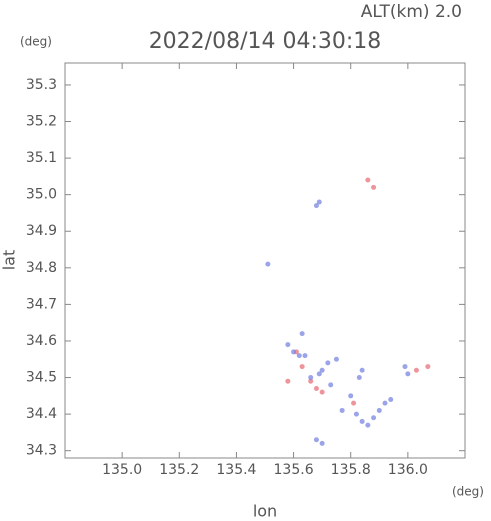 Image resolution: width=491 pixels, height=521 pixels. I want to click on y-tick-label: 34.8, so click(41, 268).